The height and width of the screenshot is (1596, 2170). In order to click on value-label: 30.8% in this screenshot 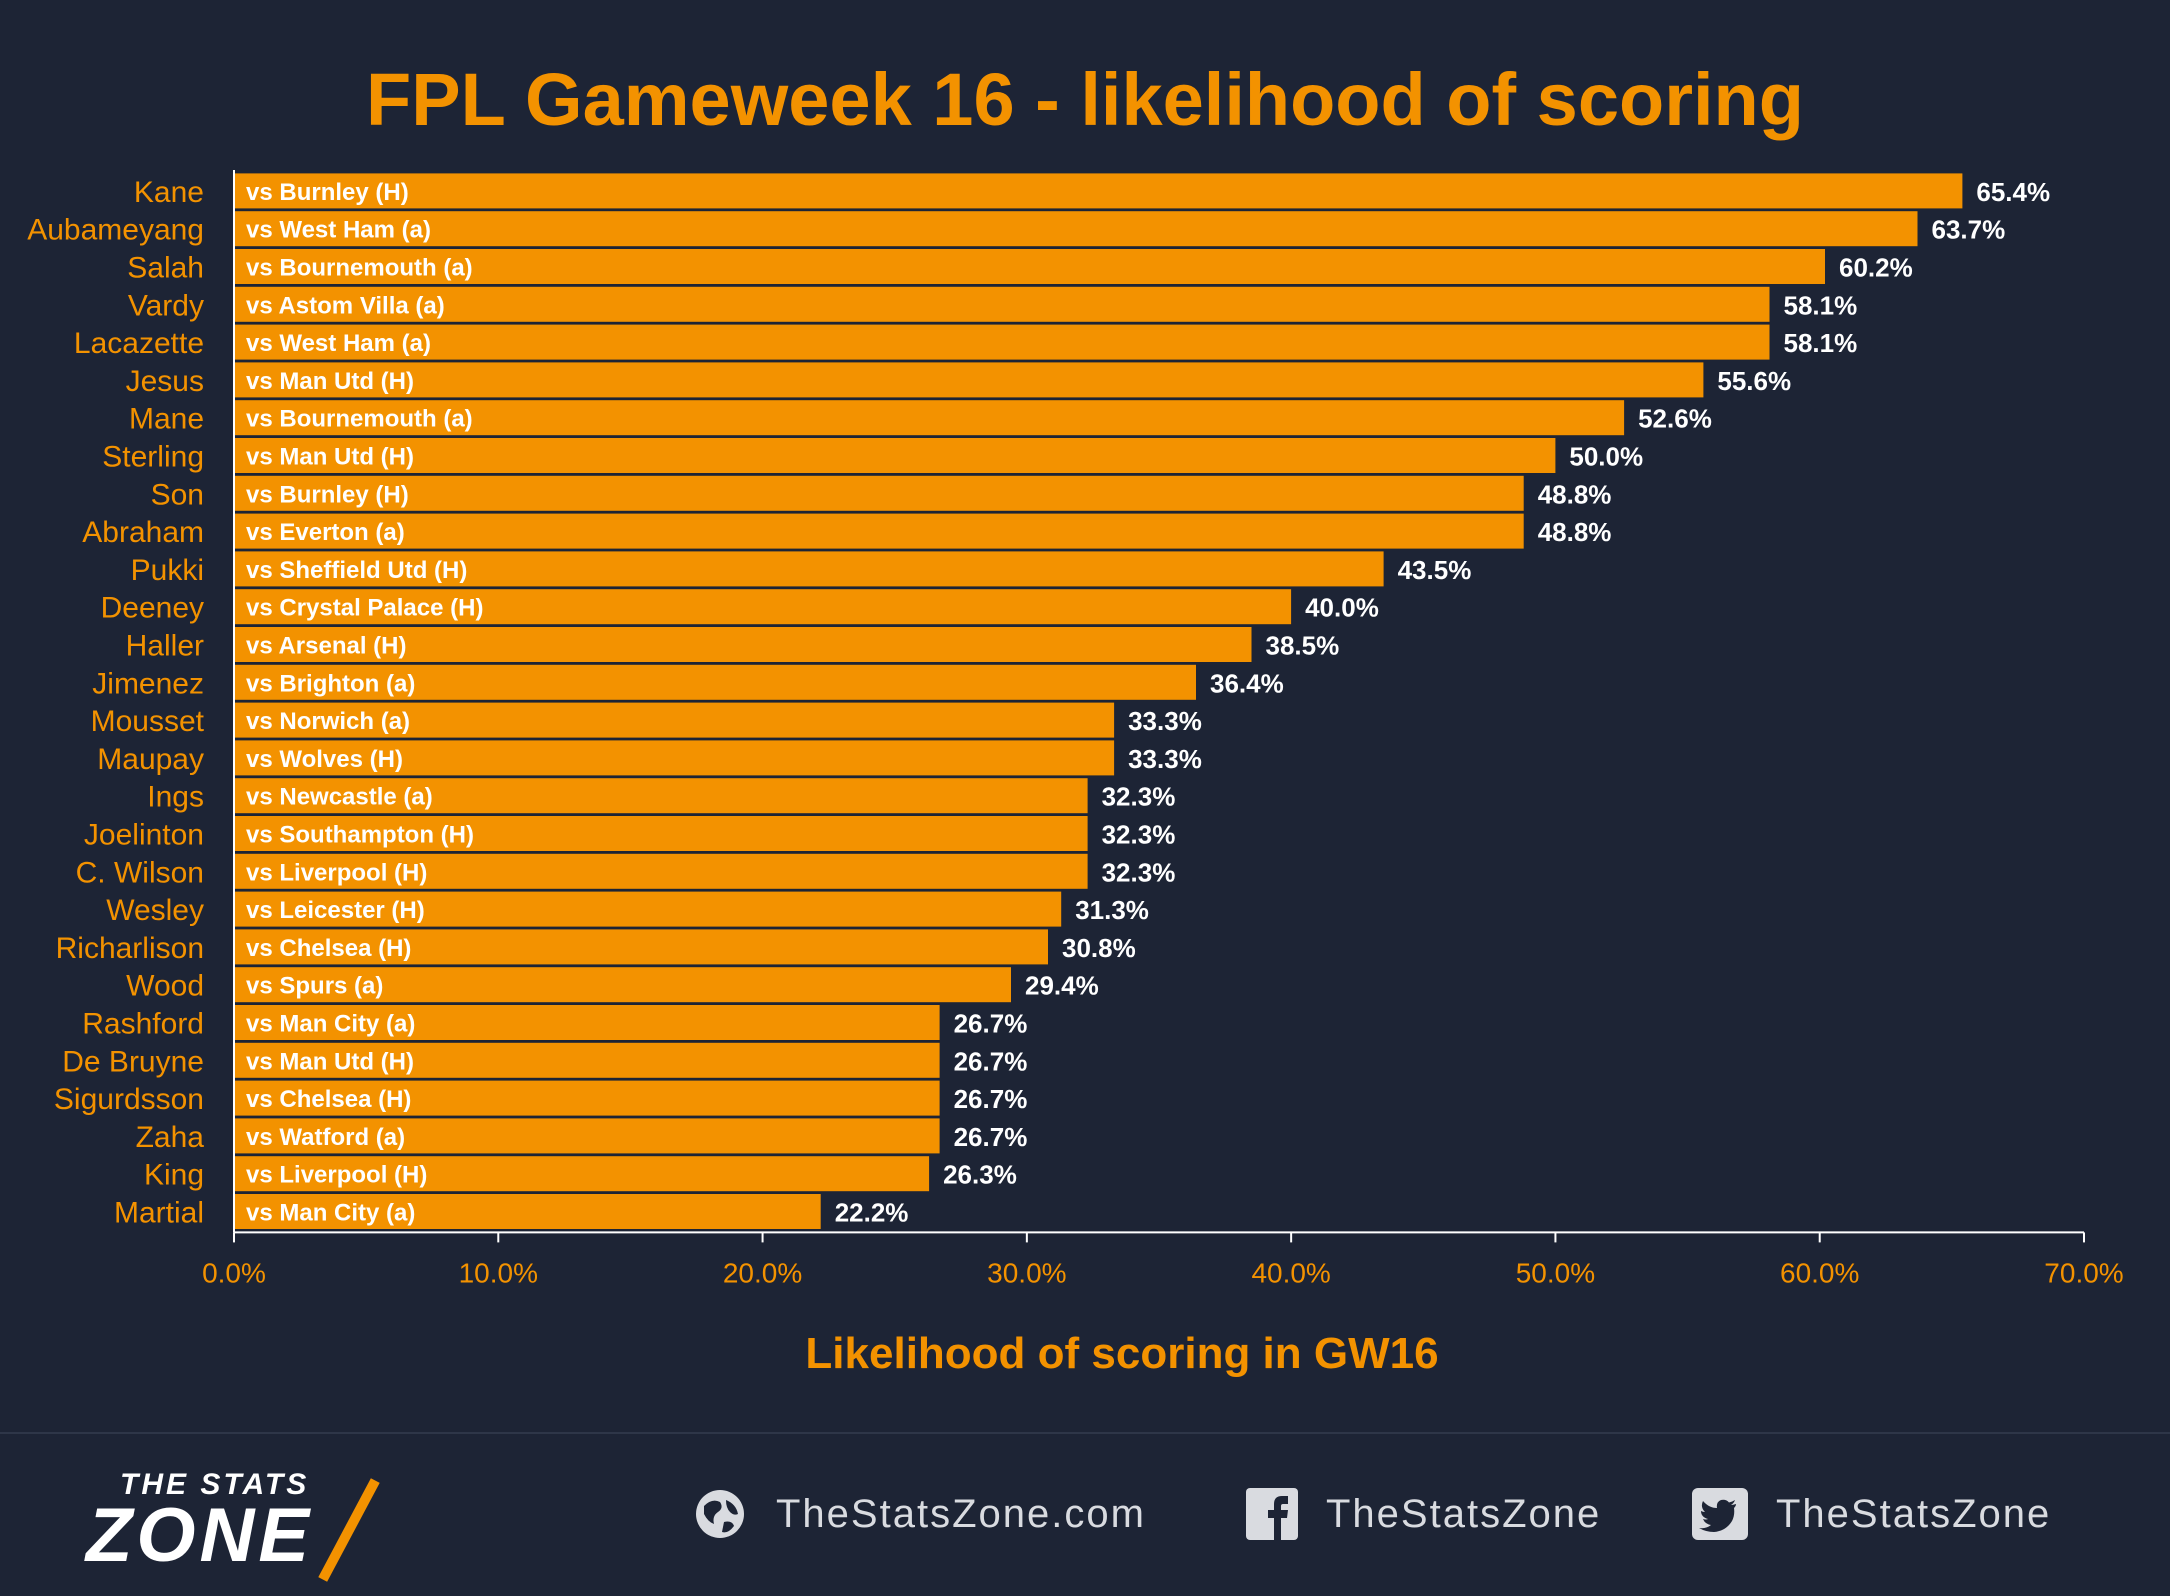, I will do `click(1099, 948)`.